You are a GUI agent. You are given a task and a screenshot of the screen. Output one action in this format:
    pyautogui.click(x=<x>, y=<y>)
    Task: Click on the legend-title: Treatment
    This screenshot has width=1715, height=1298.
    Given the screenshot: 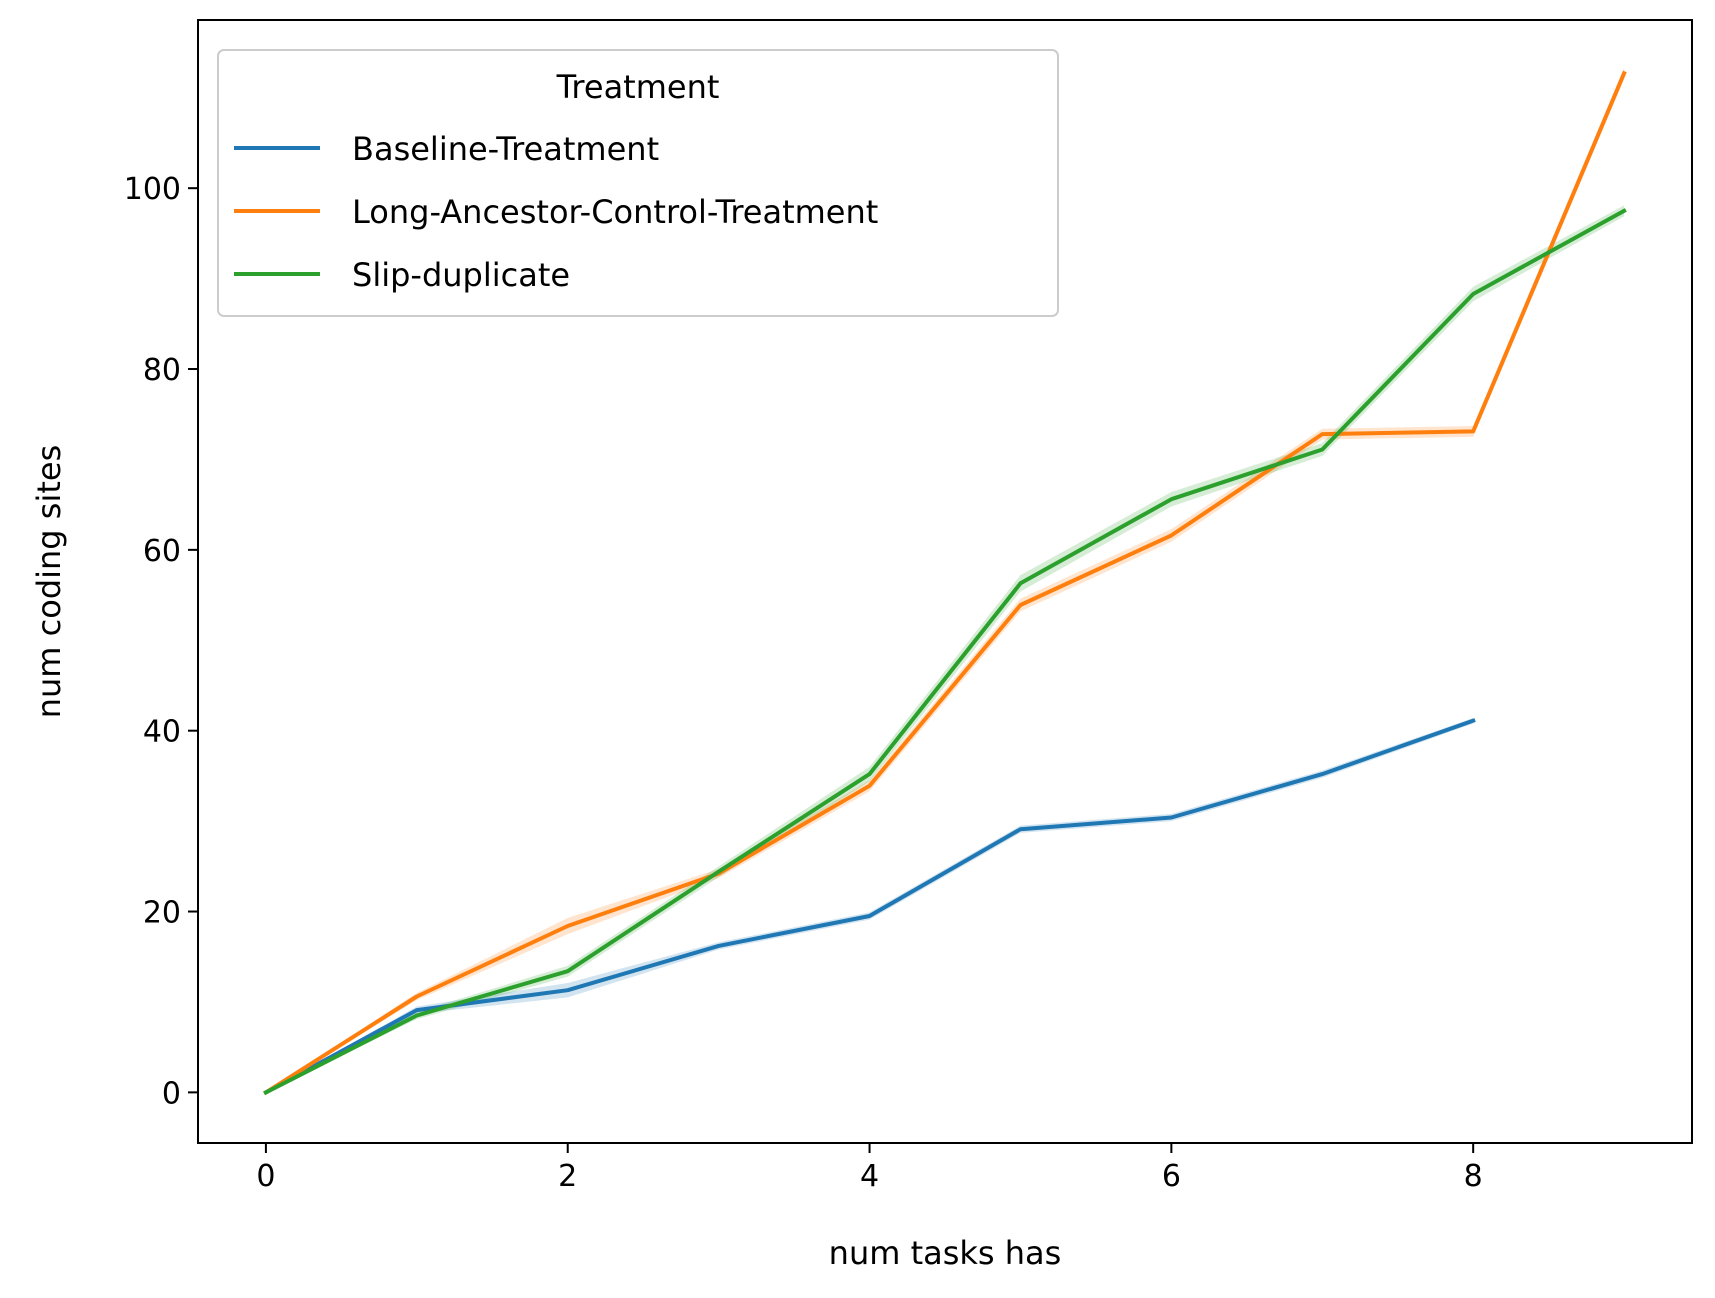 What is the action you would take?
    pyautogui.click(x=638, y=87)
    